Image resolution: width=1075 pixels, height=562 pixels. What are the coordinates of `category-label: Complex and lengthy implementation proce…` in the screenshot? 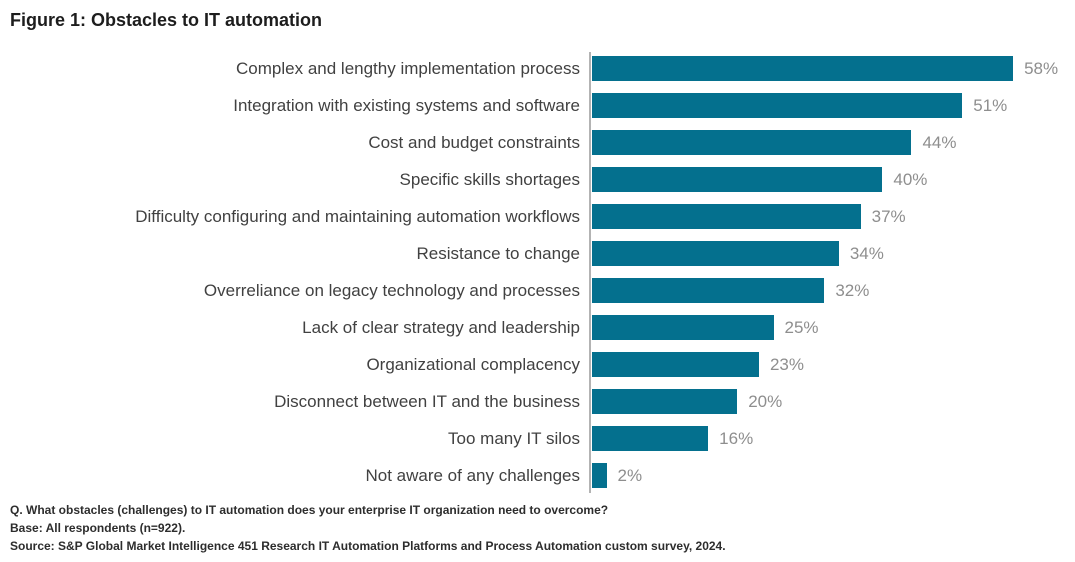 It's located at (408, 68).